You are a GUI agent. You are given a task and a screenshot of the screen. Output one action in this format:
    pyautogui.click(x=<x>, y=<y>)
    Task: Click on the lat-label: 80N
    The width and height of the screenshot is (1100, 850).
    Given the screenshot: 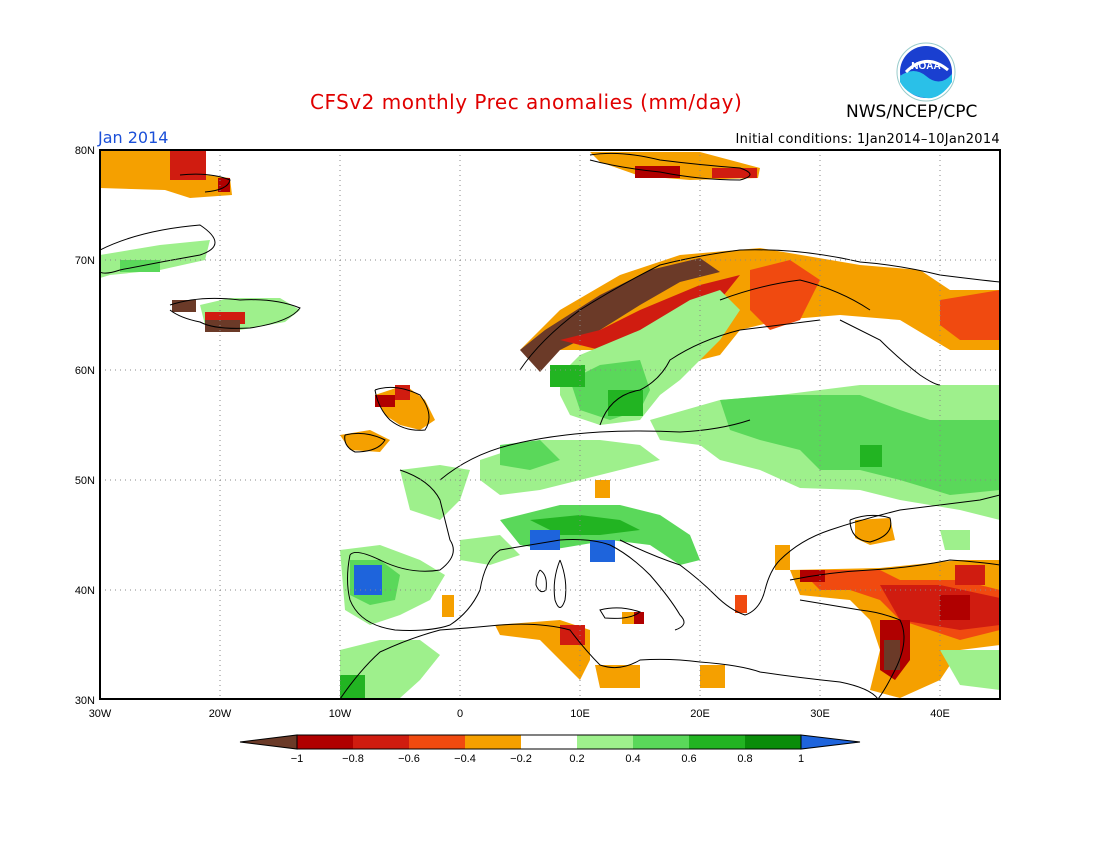 What is the action you would take?
    pyautogui.click(x=85, y=151)
    